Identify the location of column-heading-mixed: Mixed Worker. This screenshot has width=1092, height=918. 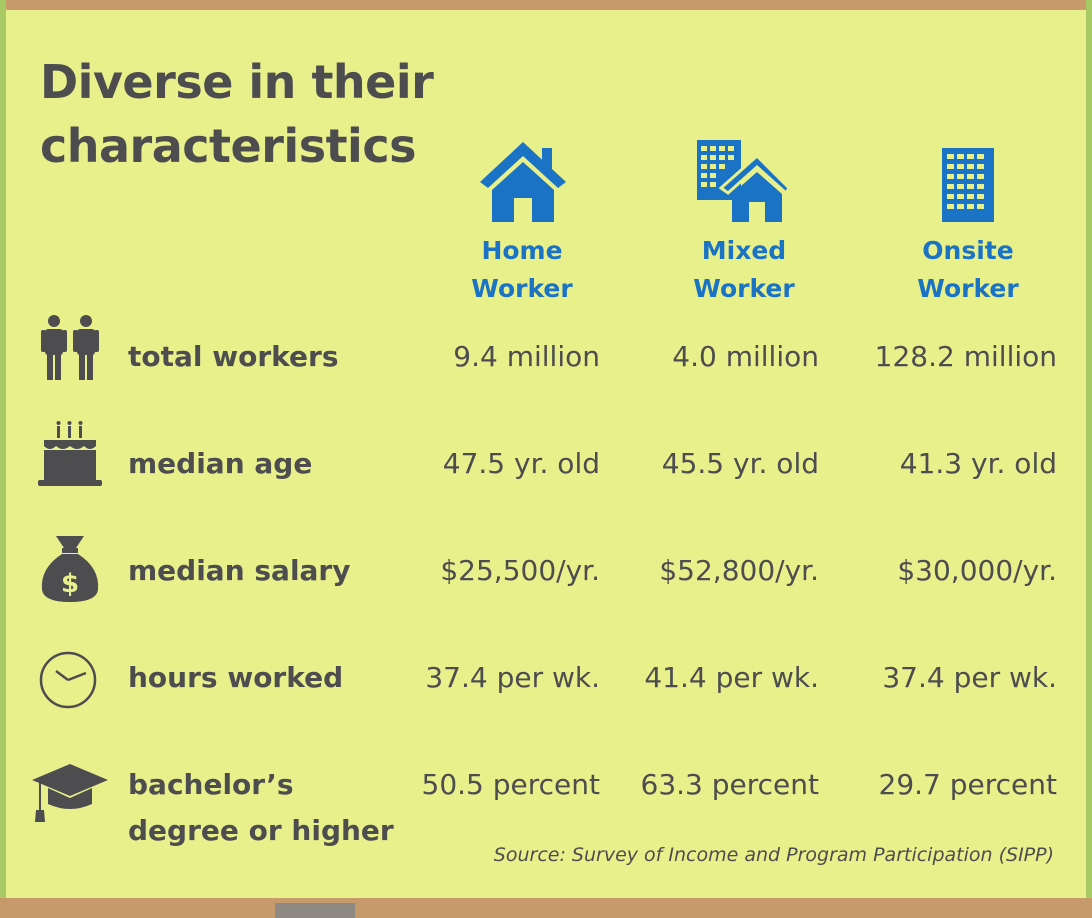
(744, 270).